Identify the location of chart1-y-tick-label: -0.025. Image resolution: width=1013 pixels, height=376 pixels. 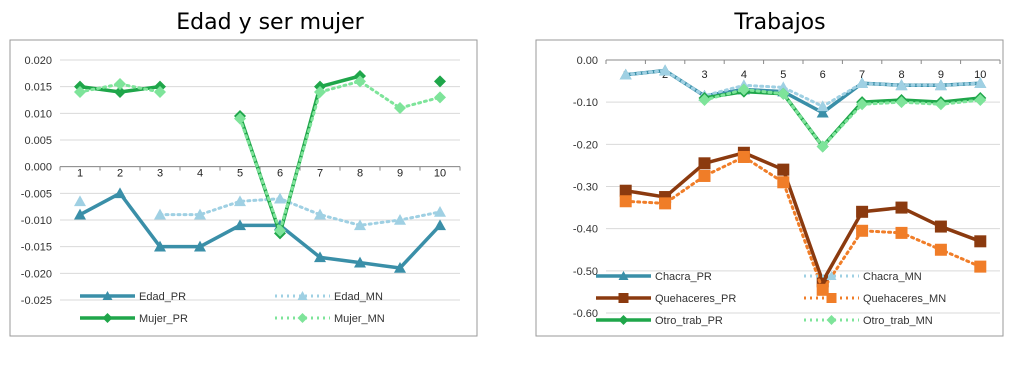
(36, 301).